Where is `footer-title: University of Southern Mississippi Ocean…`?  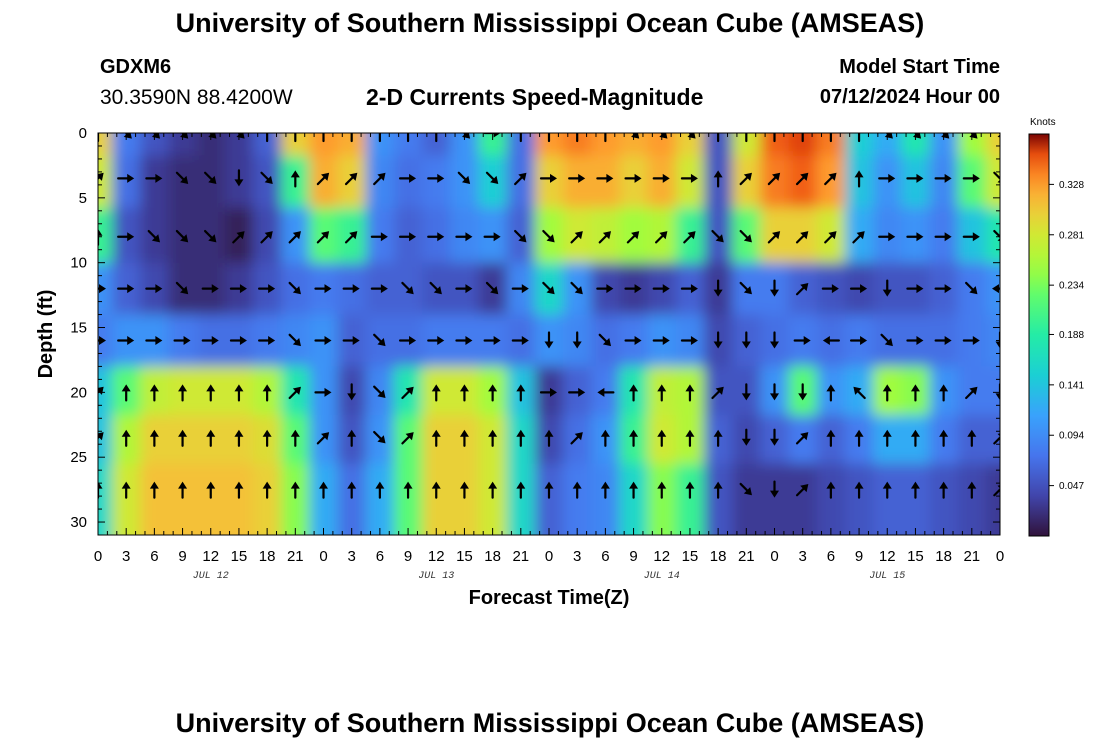
footer-title: University of Southern Mississippi Ocean… is located at coordinates (550, 723).